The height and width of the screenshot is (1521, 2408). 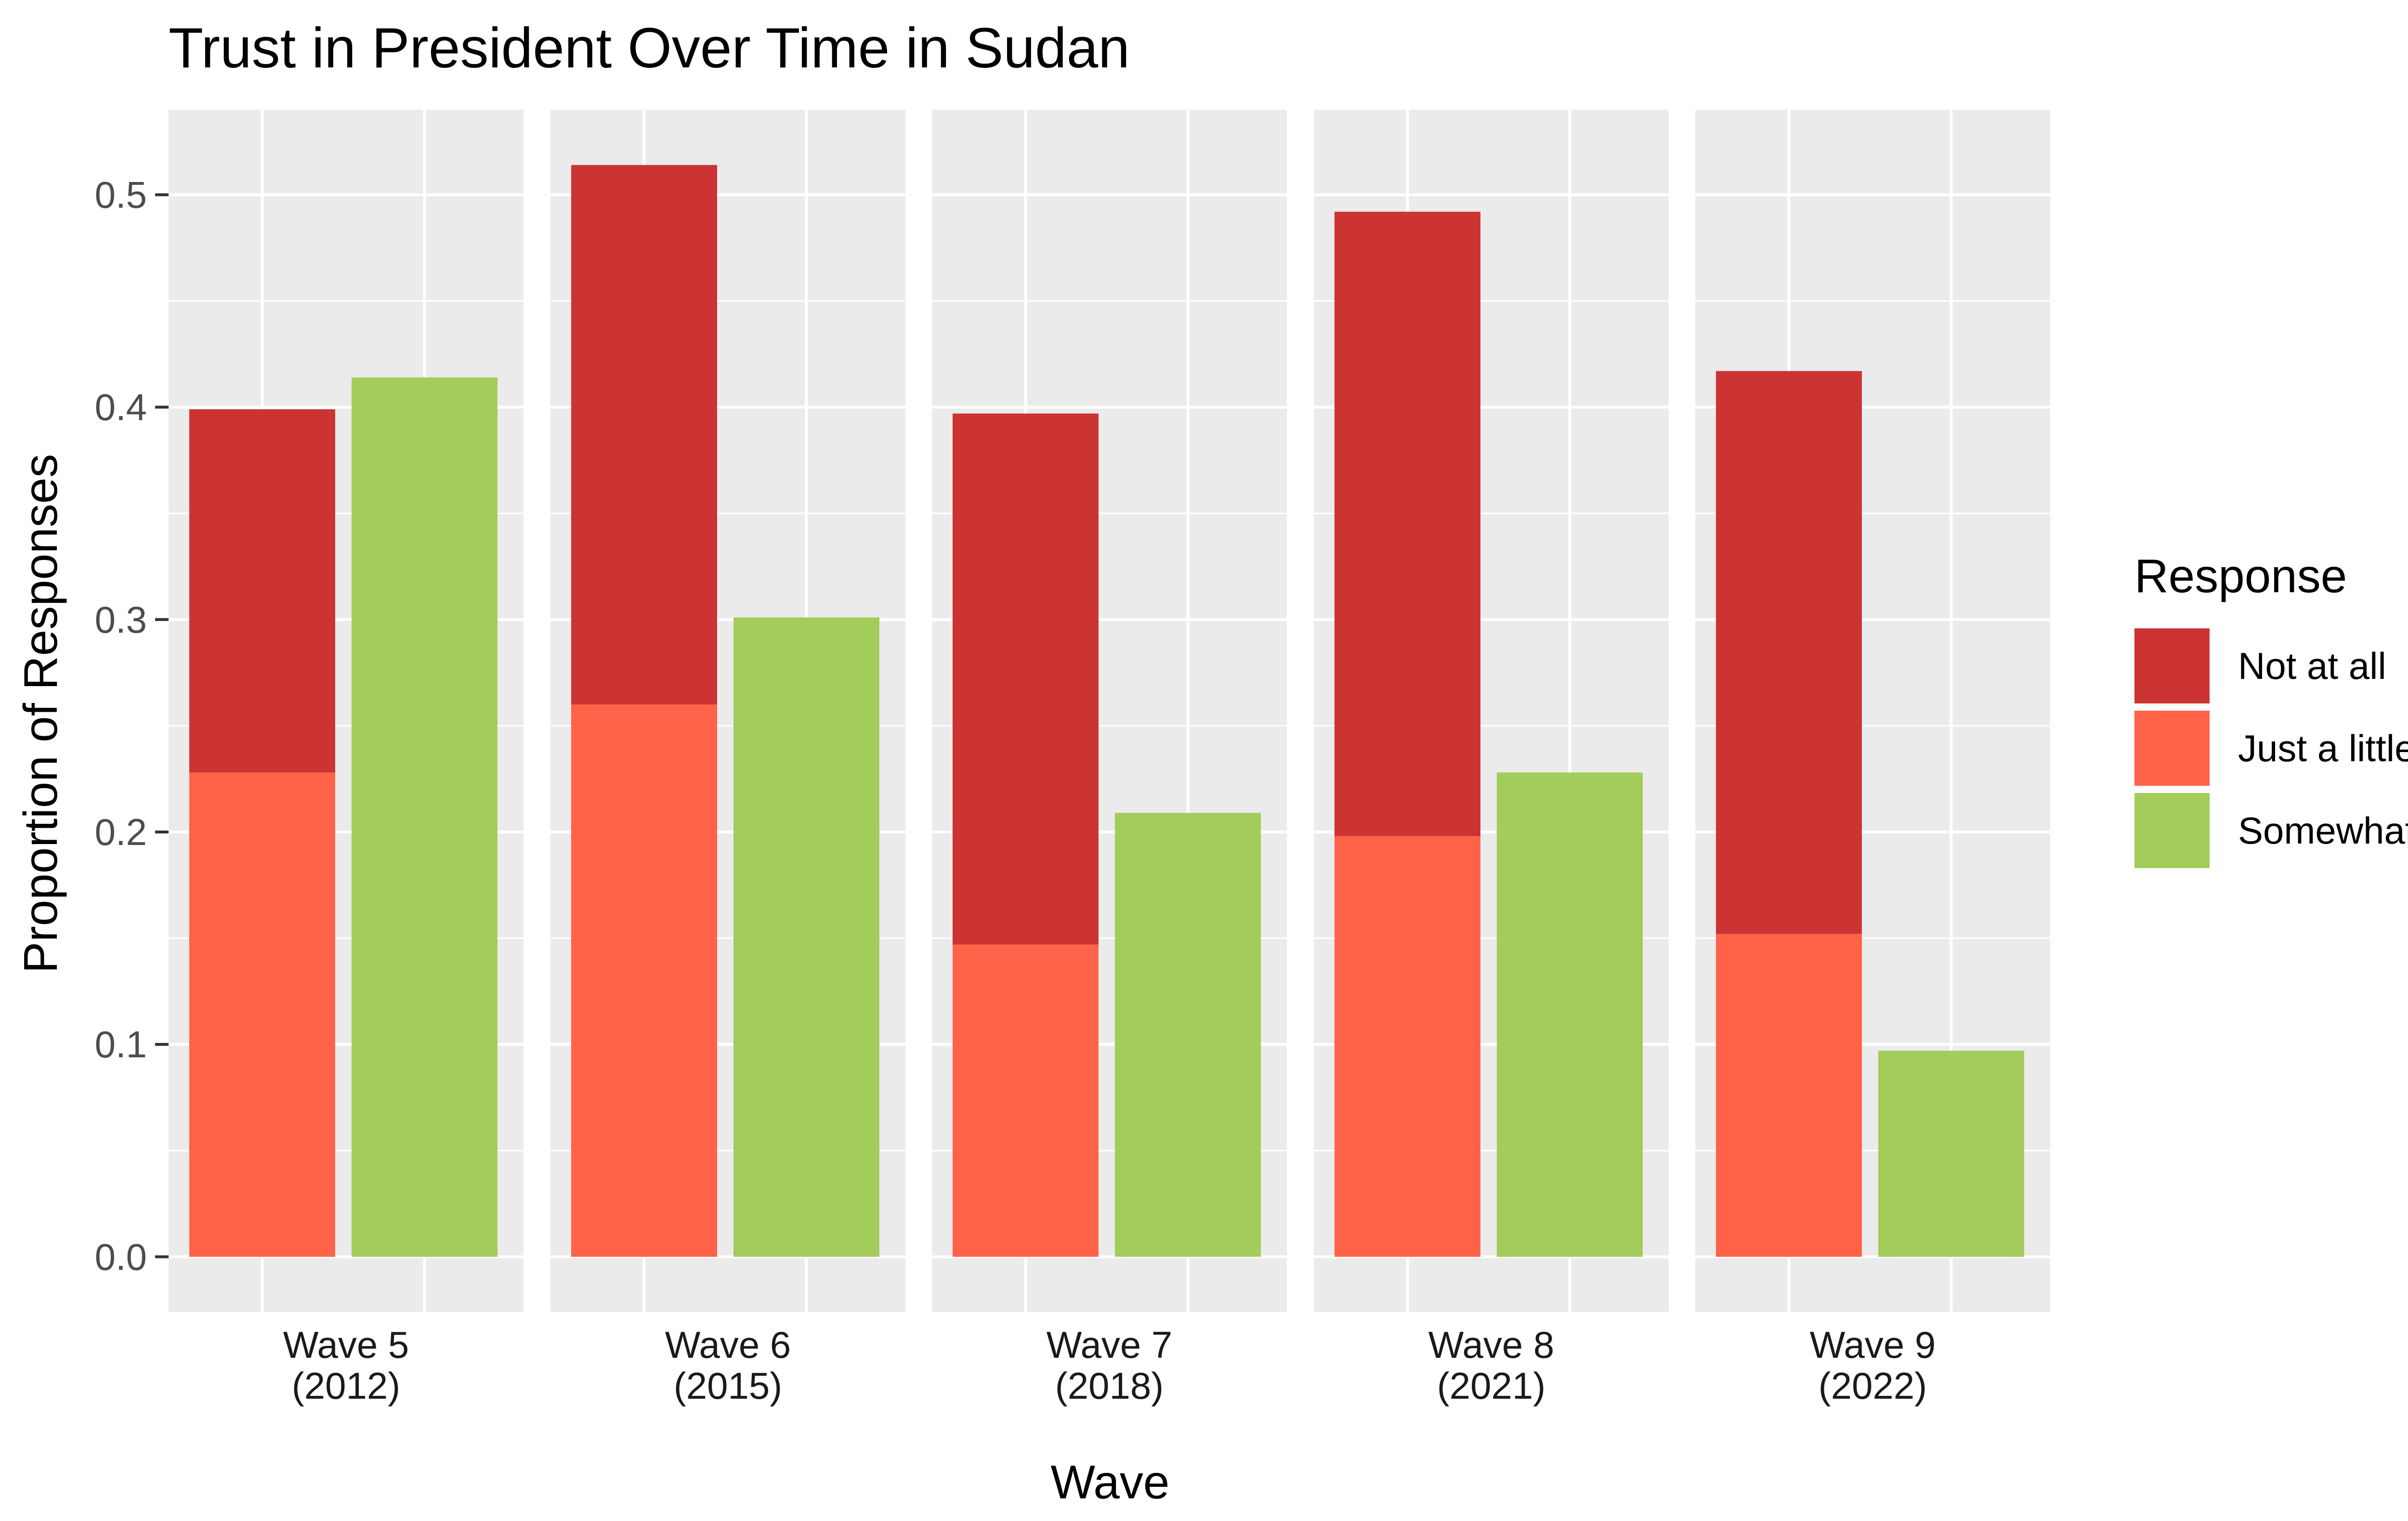 What do you see at coordinates (727, 758) in the screenshot?
I see `facet-panel: Wave 6(2015)` at bounding box center [727, 758].